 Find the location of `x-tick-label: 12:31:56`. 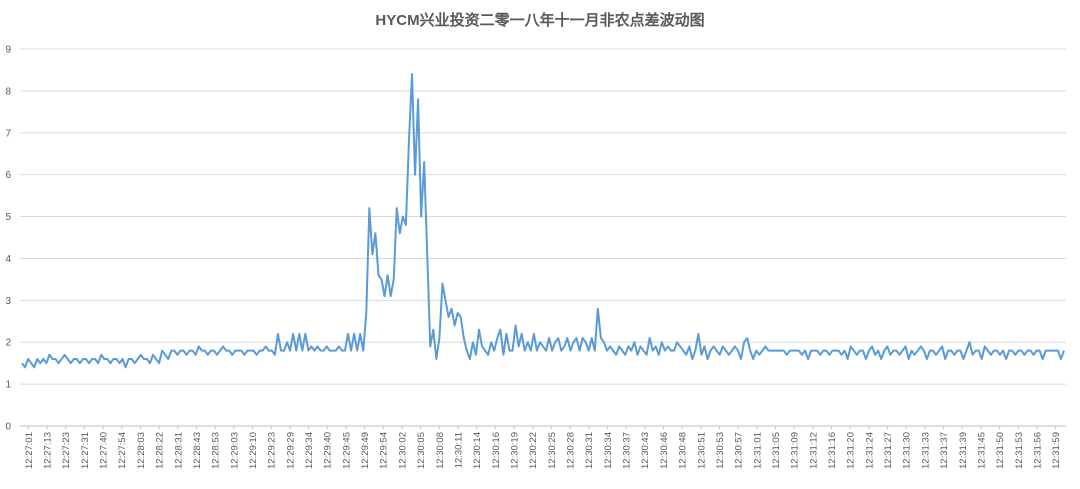

x-tick-label: 12:31:56 is located at coordinates (1037, 450).